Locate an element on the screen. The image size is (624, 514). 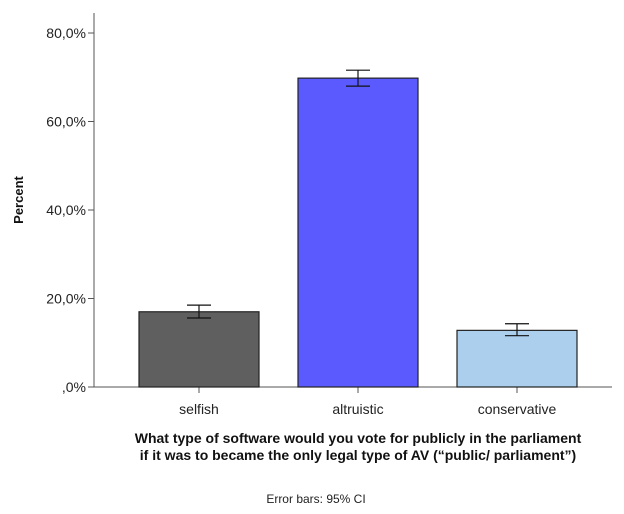
x-tick-label-conservative: conservative is located at coordinates (517, 409).